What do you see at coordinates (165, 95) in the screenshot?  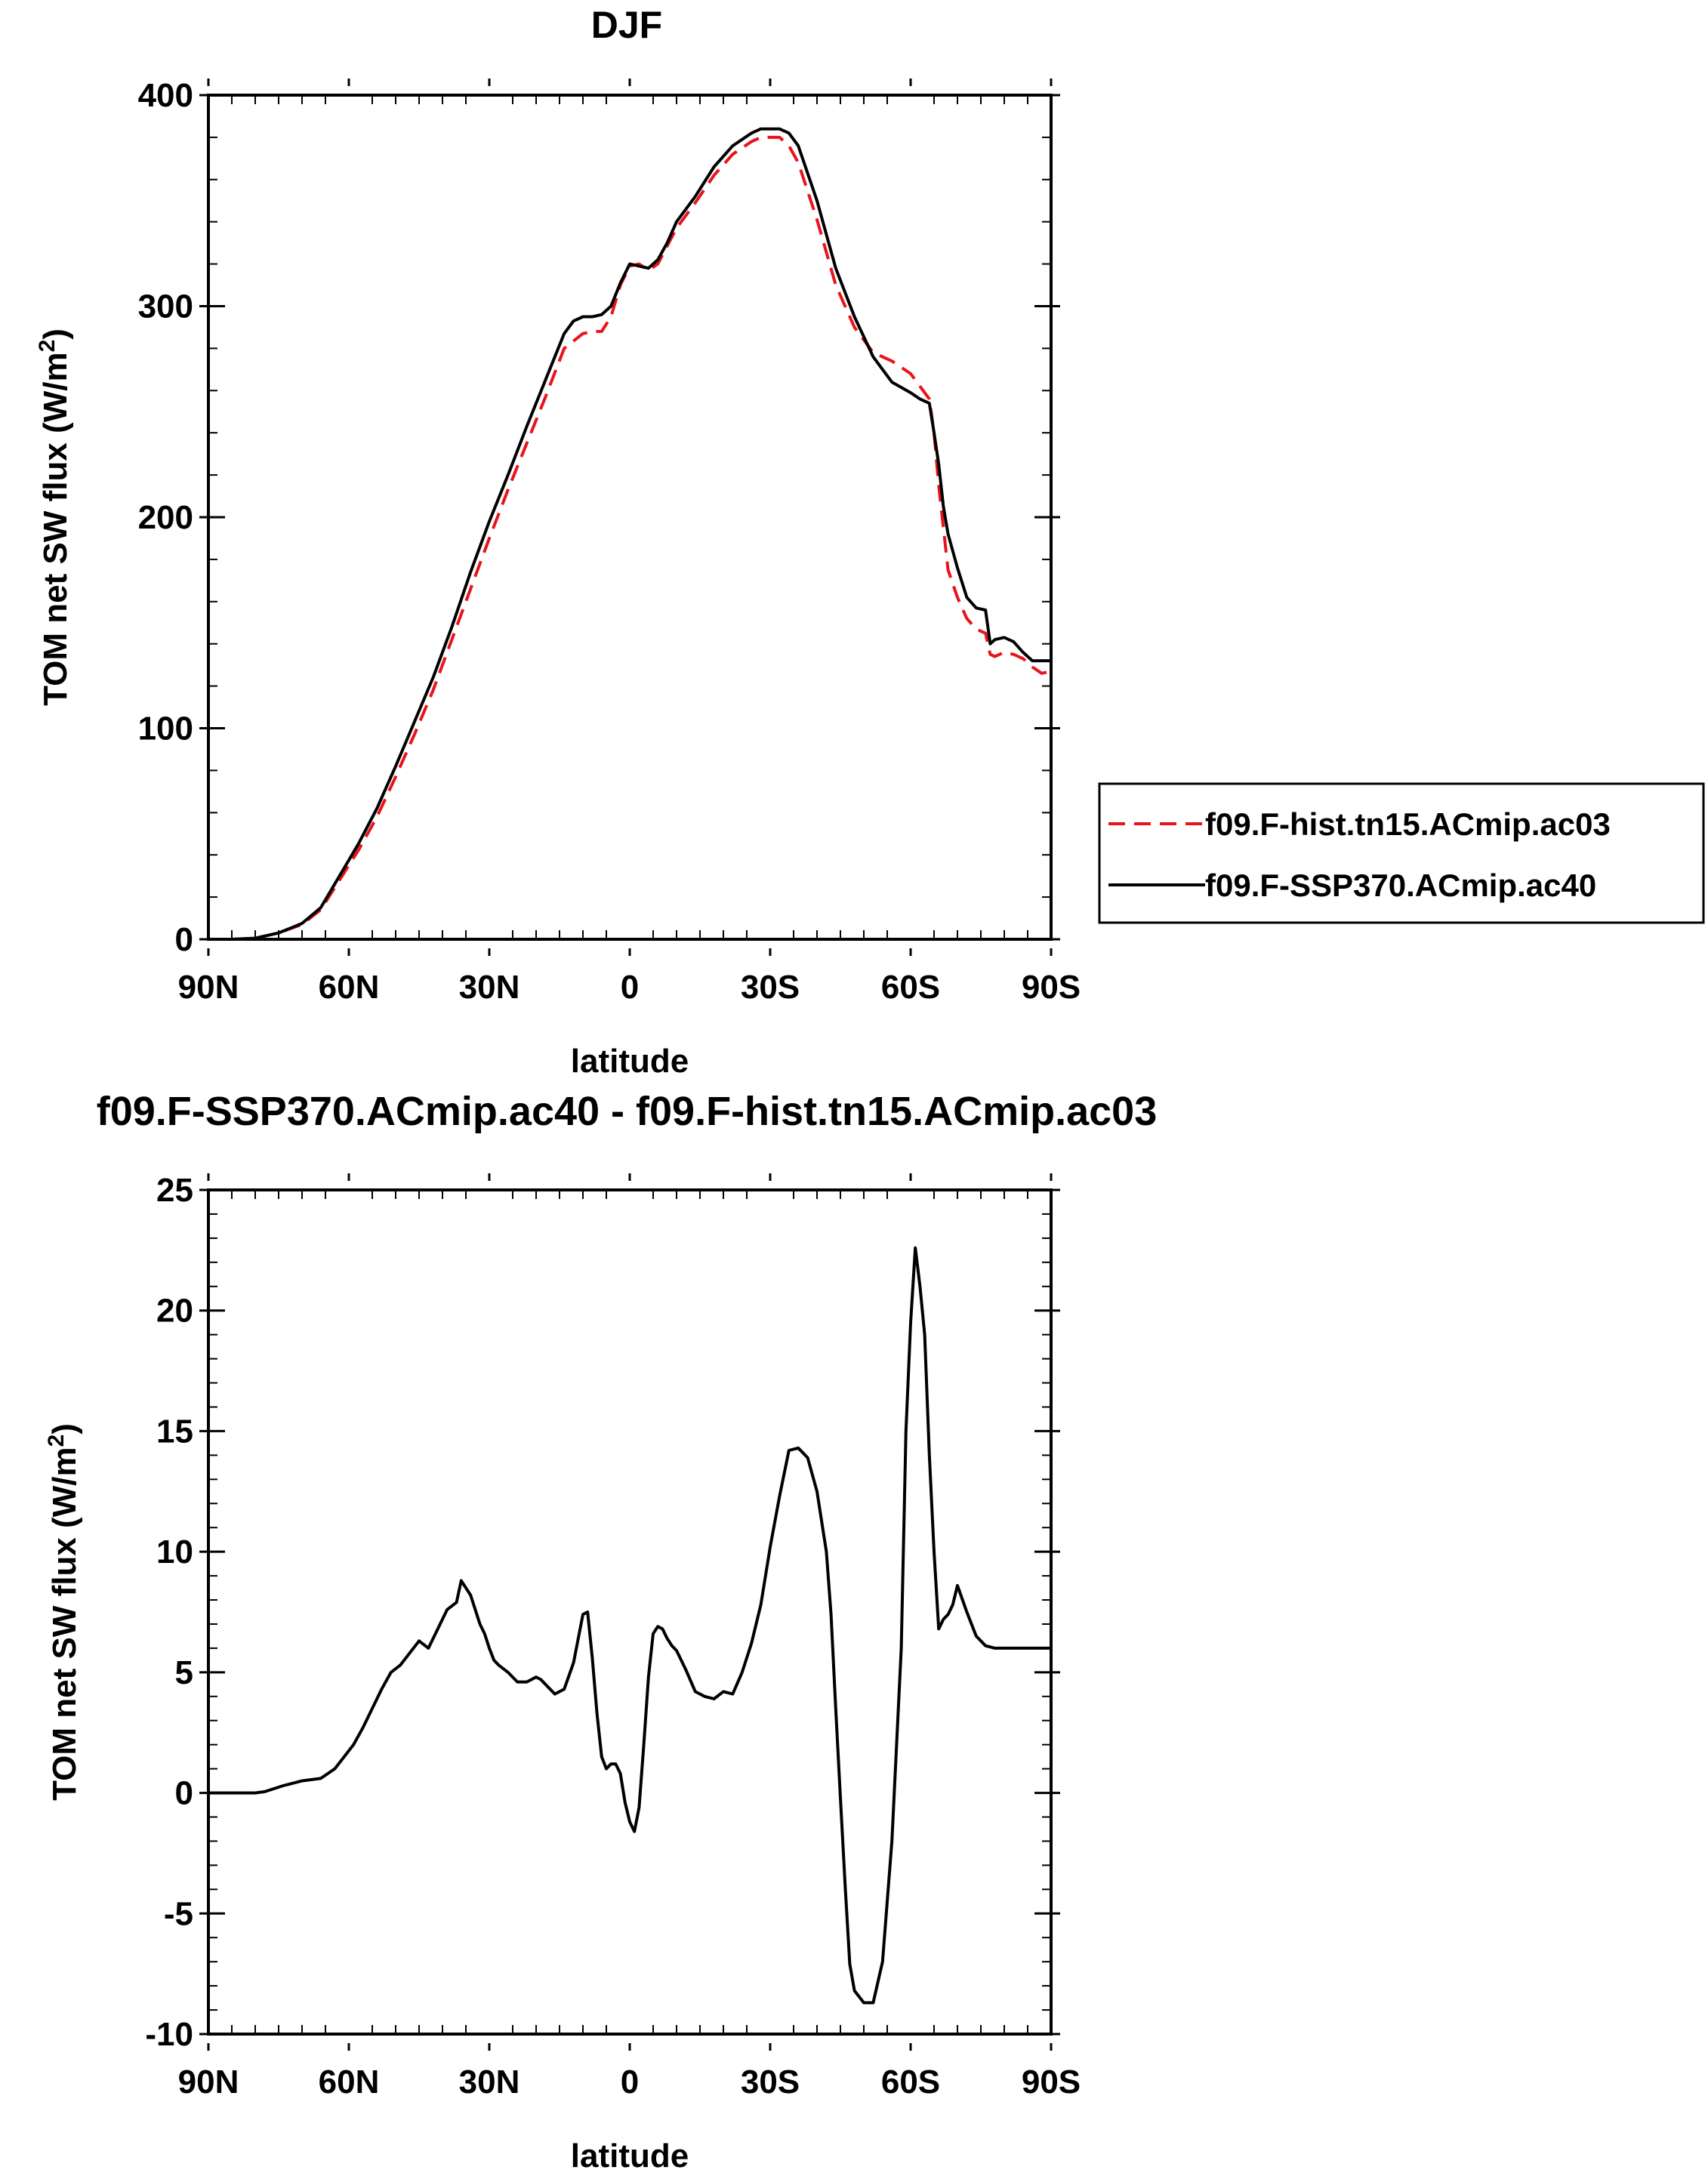 I see `top-y-tick-label: 400` at bounding box center [165, 95].